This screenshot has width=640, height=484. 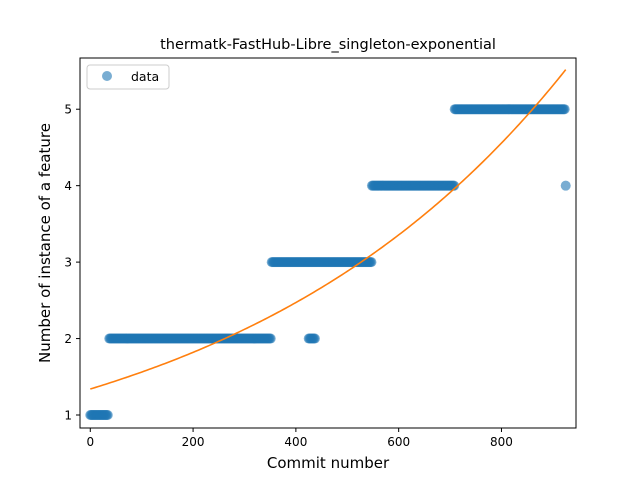 I want to click on x-tick-label: 0, so click(x=90, y=442).